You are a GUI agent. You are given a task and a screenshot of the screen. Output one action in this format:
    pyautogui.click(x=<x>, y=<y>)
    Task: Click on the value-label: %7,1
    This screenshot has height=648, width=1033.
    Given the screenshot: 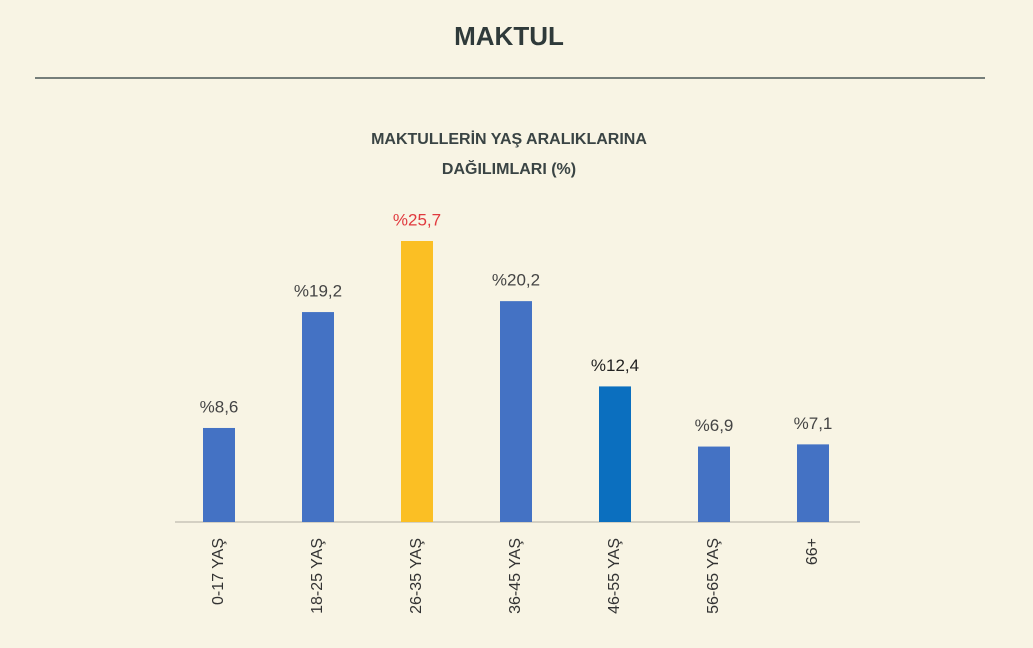 What is the action you would take?
    pyautogui.click(x=813, y=423)
    